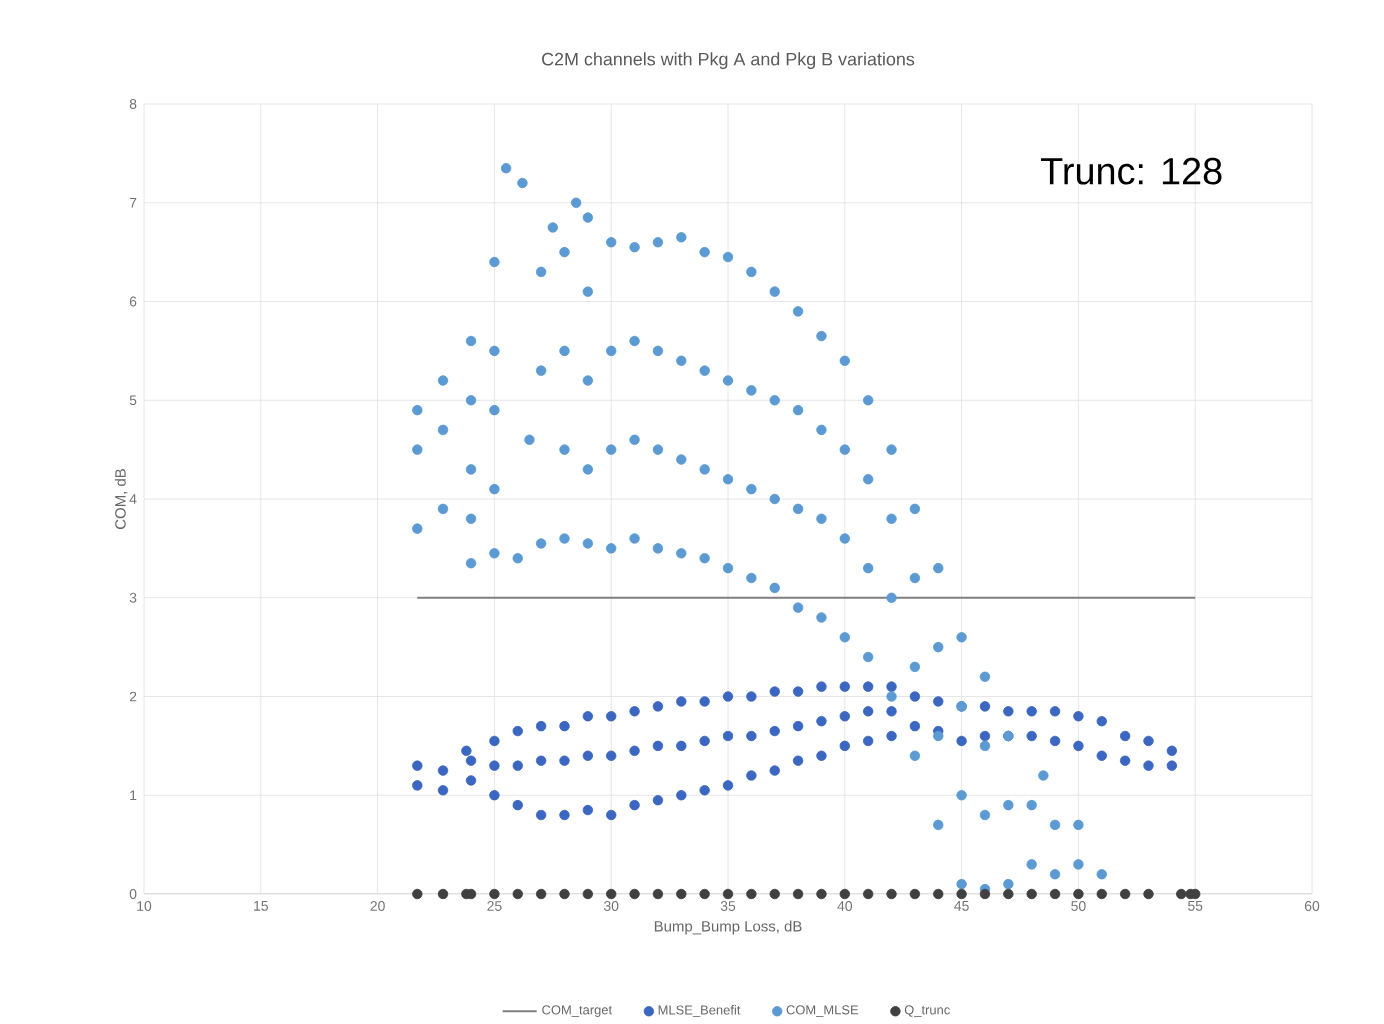 The height and width of the screenshot is (1024, 1384). Describe the element at coordinates (1131, 171) in the screenshot. I see `annotation: Trunc: 128` at that location.